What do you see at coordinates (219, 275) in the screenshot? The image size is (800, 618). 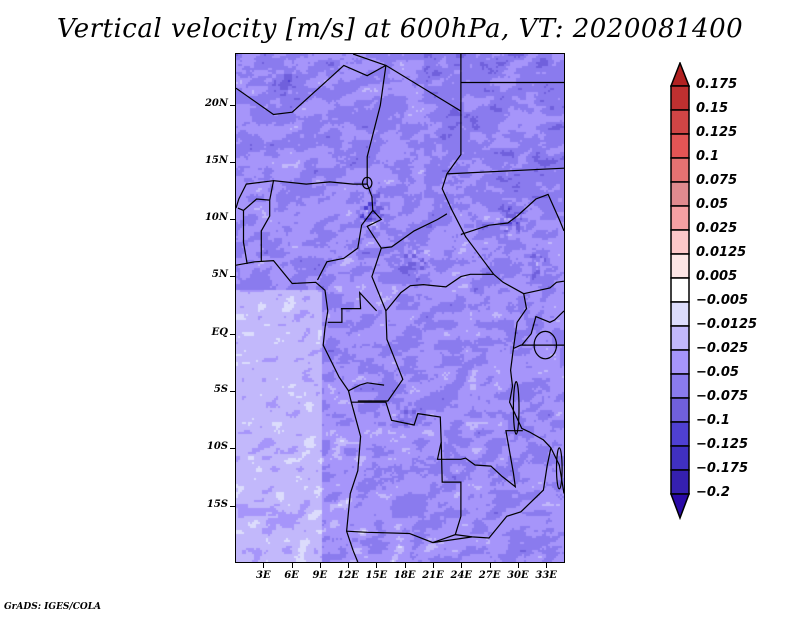 I see `y-tick-label: 5N` at bounding box center [219, 275].